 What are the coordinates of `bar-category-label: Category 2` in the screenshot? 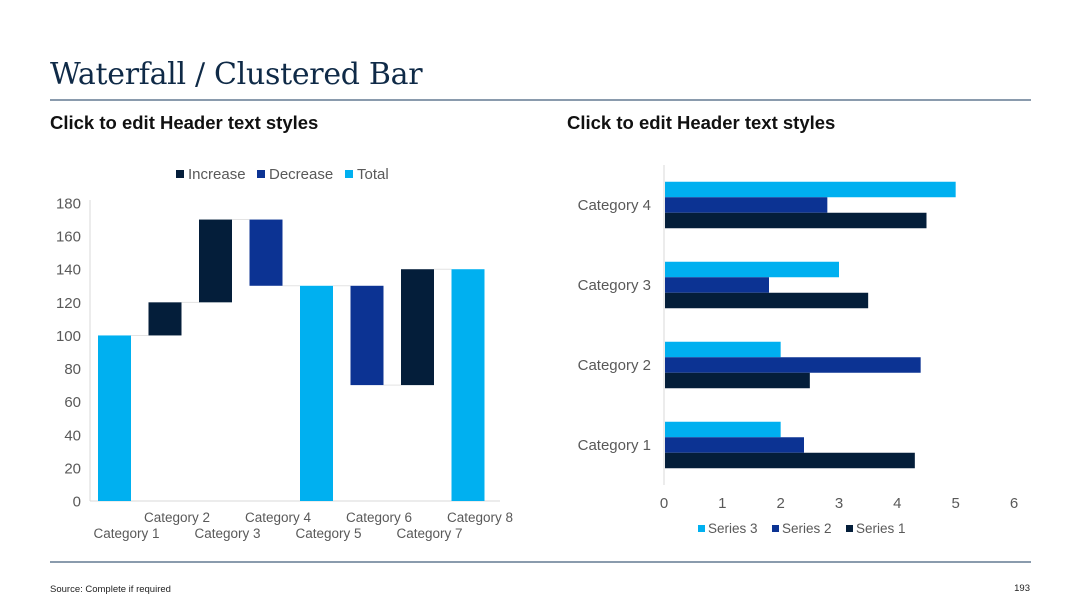 It's located at (614, 365).